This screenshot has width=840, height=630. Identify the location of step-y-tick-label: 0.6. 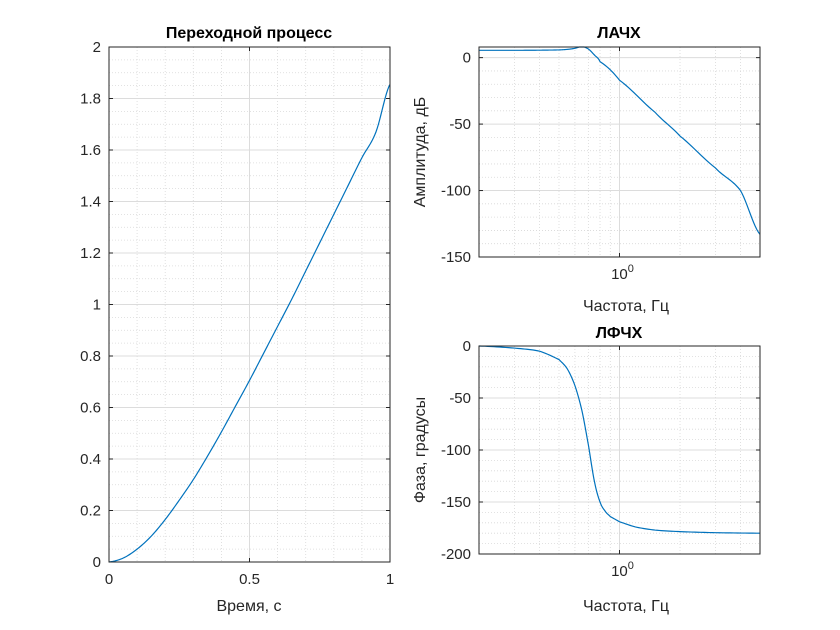
(90, 408).